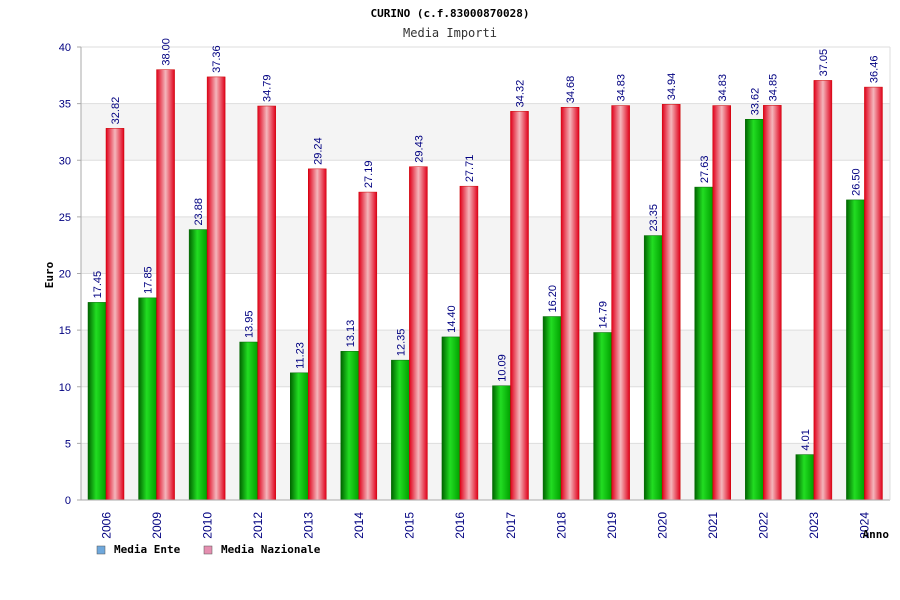  Describe the element at coordinates (450, 33) in the screenshot. I see `chart-subtitle: Media Importi` at that location.